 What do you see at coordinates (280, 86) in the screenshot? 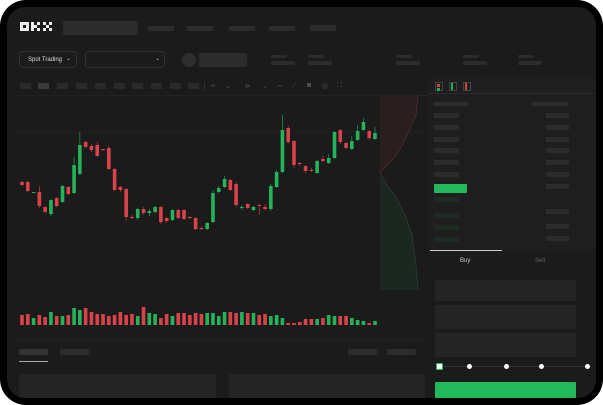
I see `line-tool-icon: ∼` at bounding box center [280, 86].